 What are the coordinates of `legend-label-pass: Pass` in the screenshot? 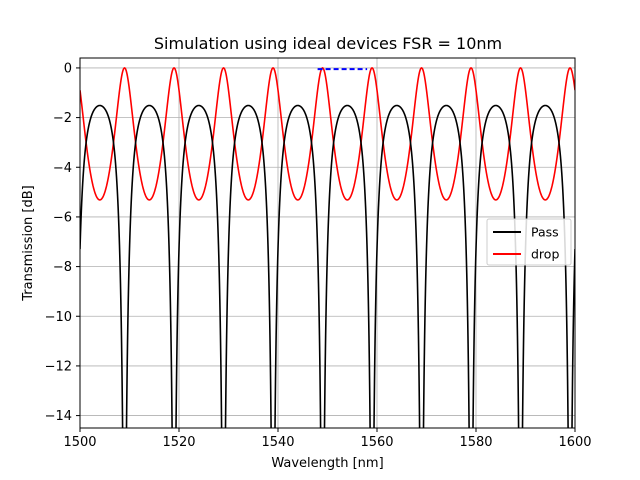 It's located at (545, 232).